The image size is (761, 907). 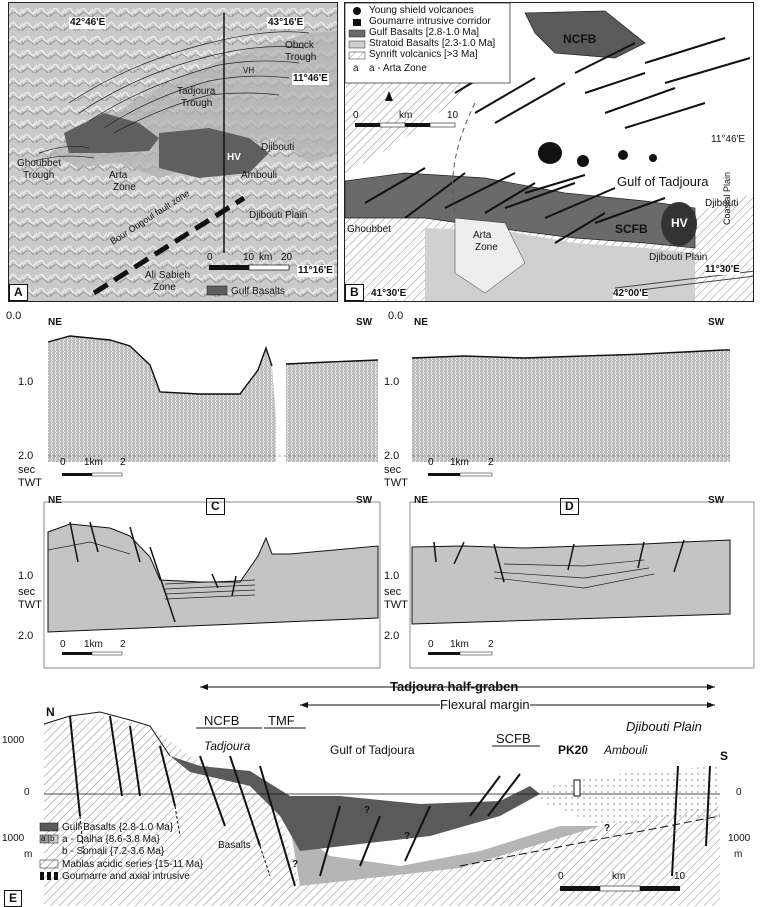 What do you see at coordinates (222, 720) in the screenshot?
I see `label-ncfb-e: NCFB` at bounding box center [222, 720].